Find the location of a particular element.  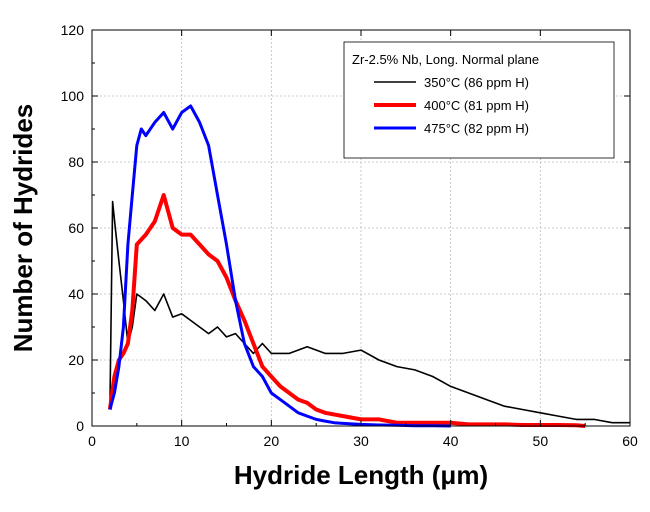

y-tick-label: 100 is located at coordinates (73, 96).